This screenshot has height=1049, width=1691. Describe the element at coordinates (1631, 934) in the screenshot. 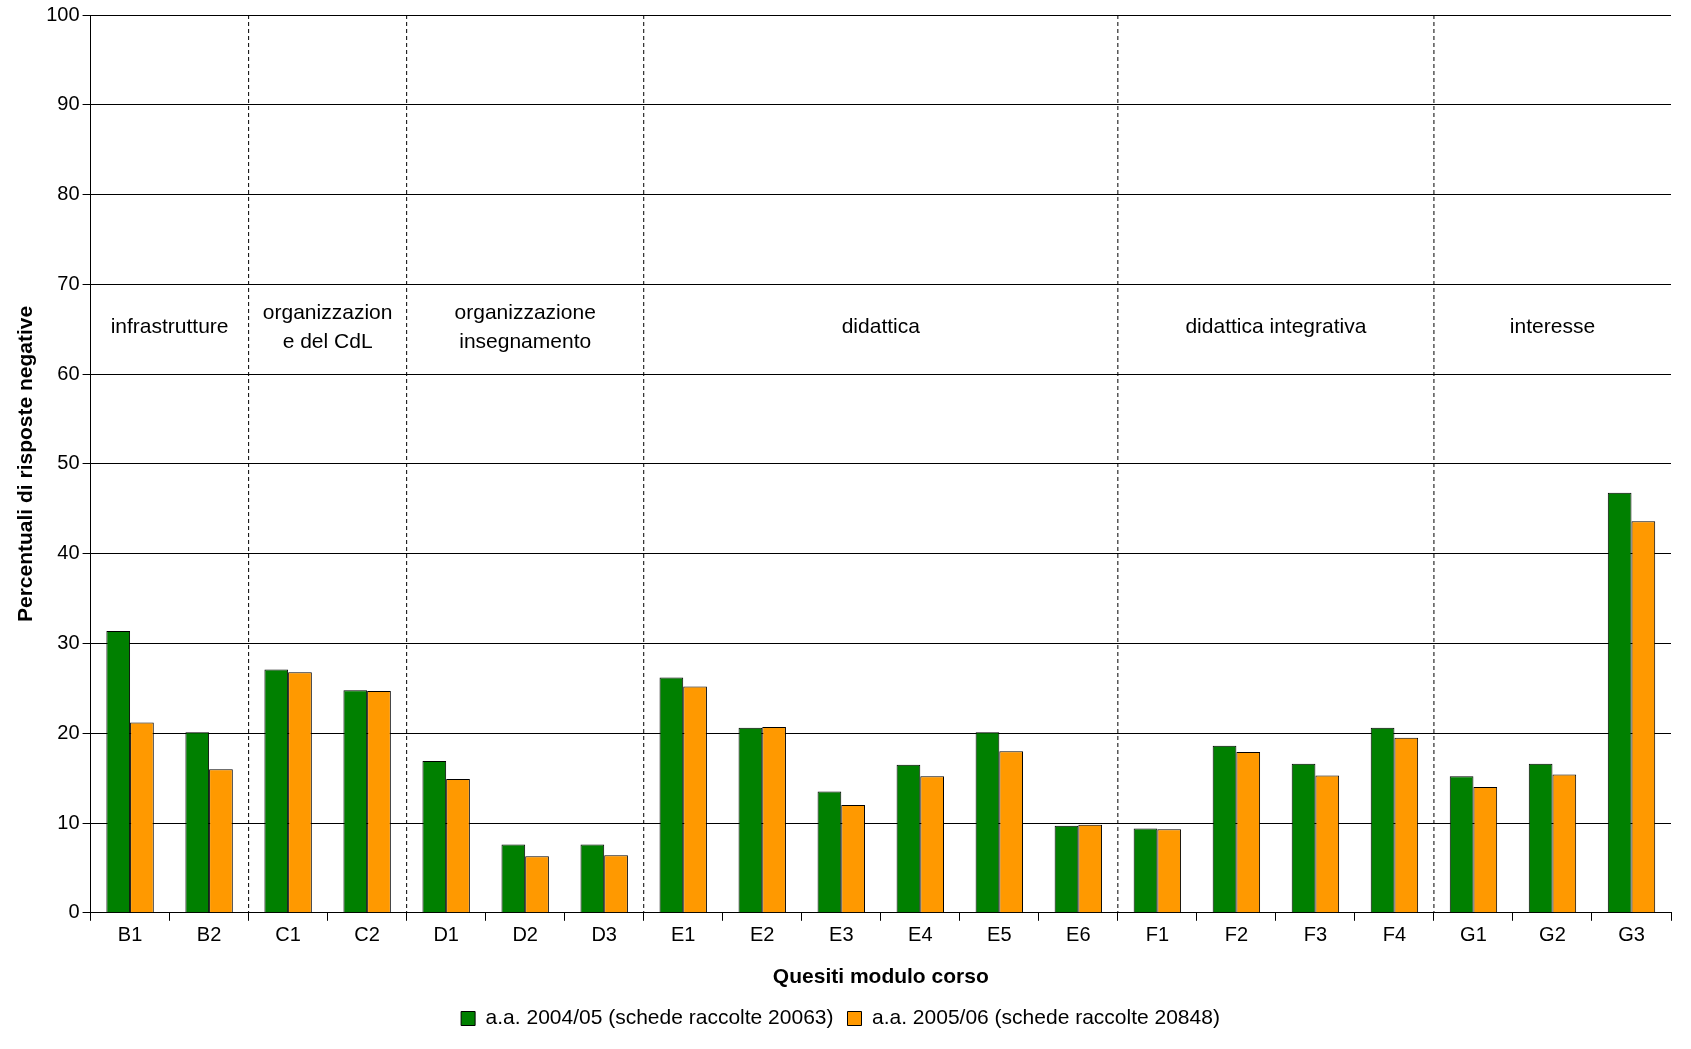

I see `x-tick-label: G3` at that location.